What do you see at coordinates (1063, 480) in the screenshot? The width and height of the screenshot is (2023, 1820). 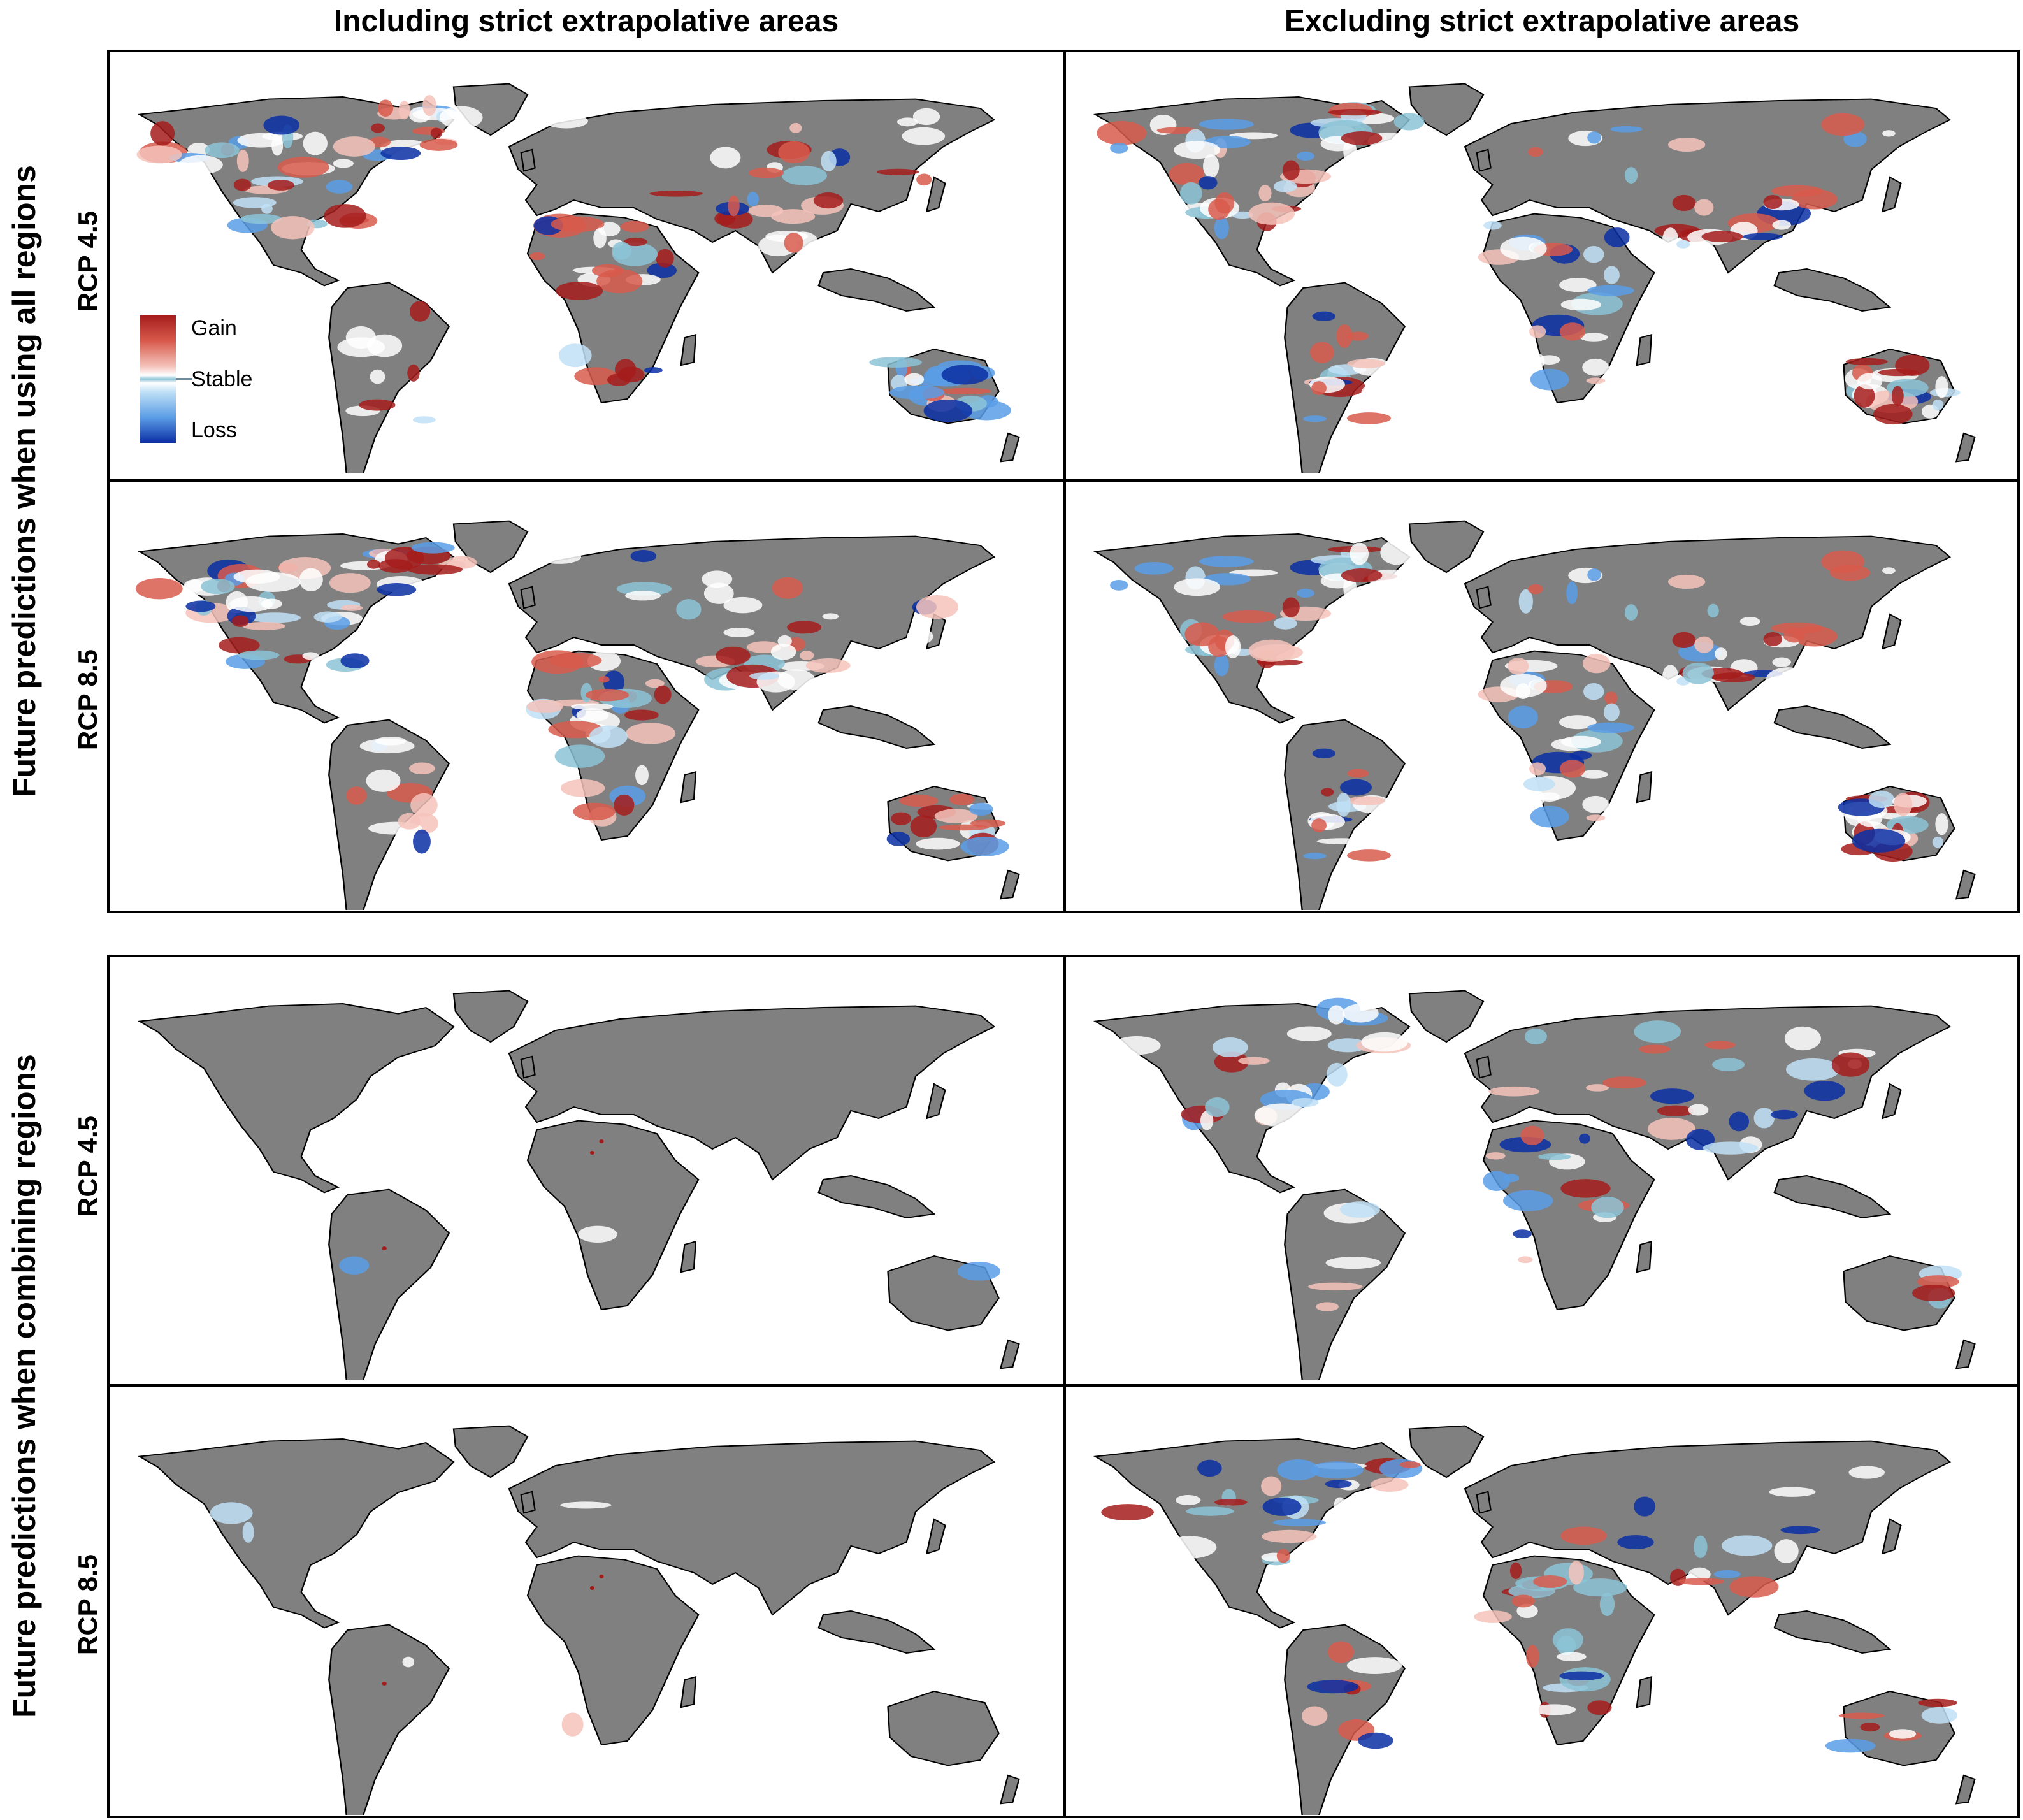 I see `panel-divider-horizontal-top` at bounding box center [1063, 480].